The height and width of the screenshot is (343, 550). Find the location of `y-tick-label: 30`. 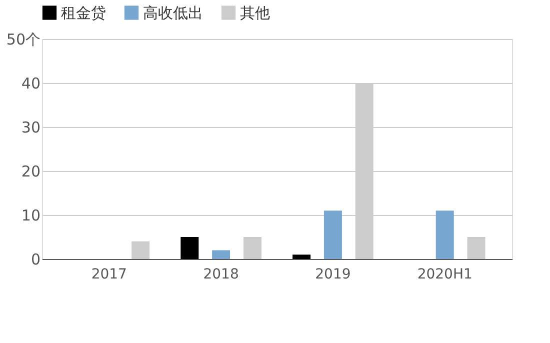

y-tick-label: 30 is located at coordinates (30, 127).